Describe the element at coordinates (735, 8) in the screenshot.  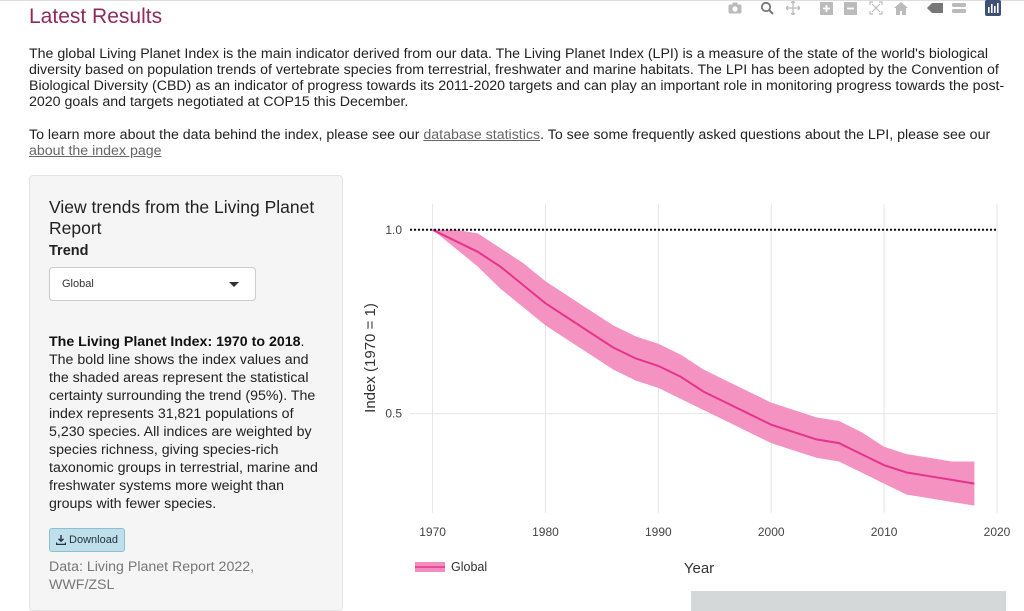
I see `camera-icon` at that location.